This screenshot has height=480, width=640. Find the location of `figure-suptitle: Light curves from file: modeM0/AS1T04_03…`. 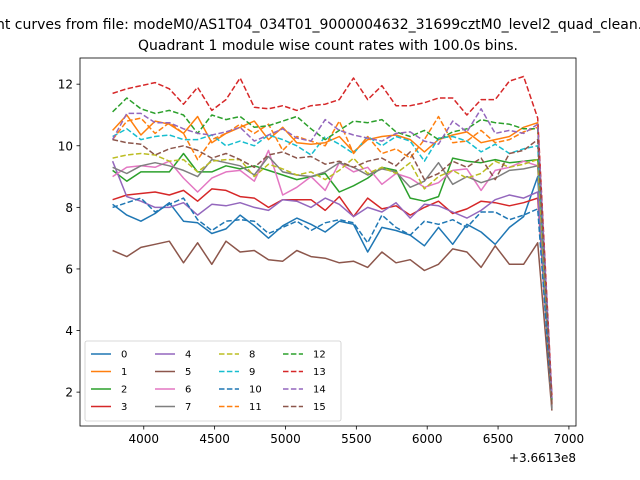

figure-suptitle: Light curves from file: modeM0/AS1T04_03… is located at coordinates (320, 25).